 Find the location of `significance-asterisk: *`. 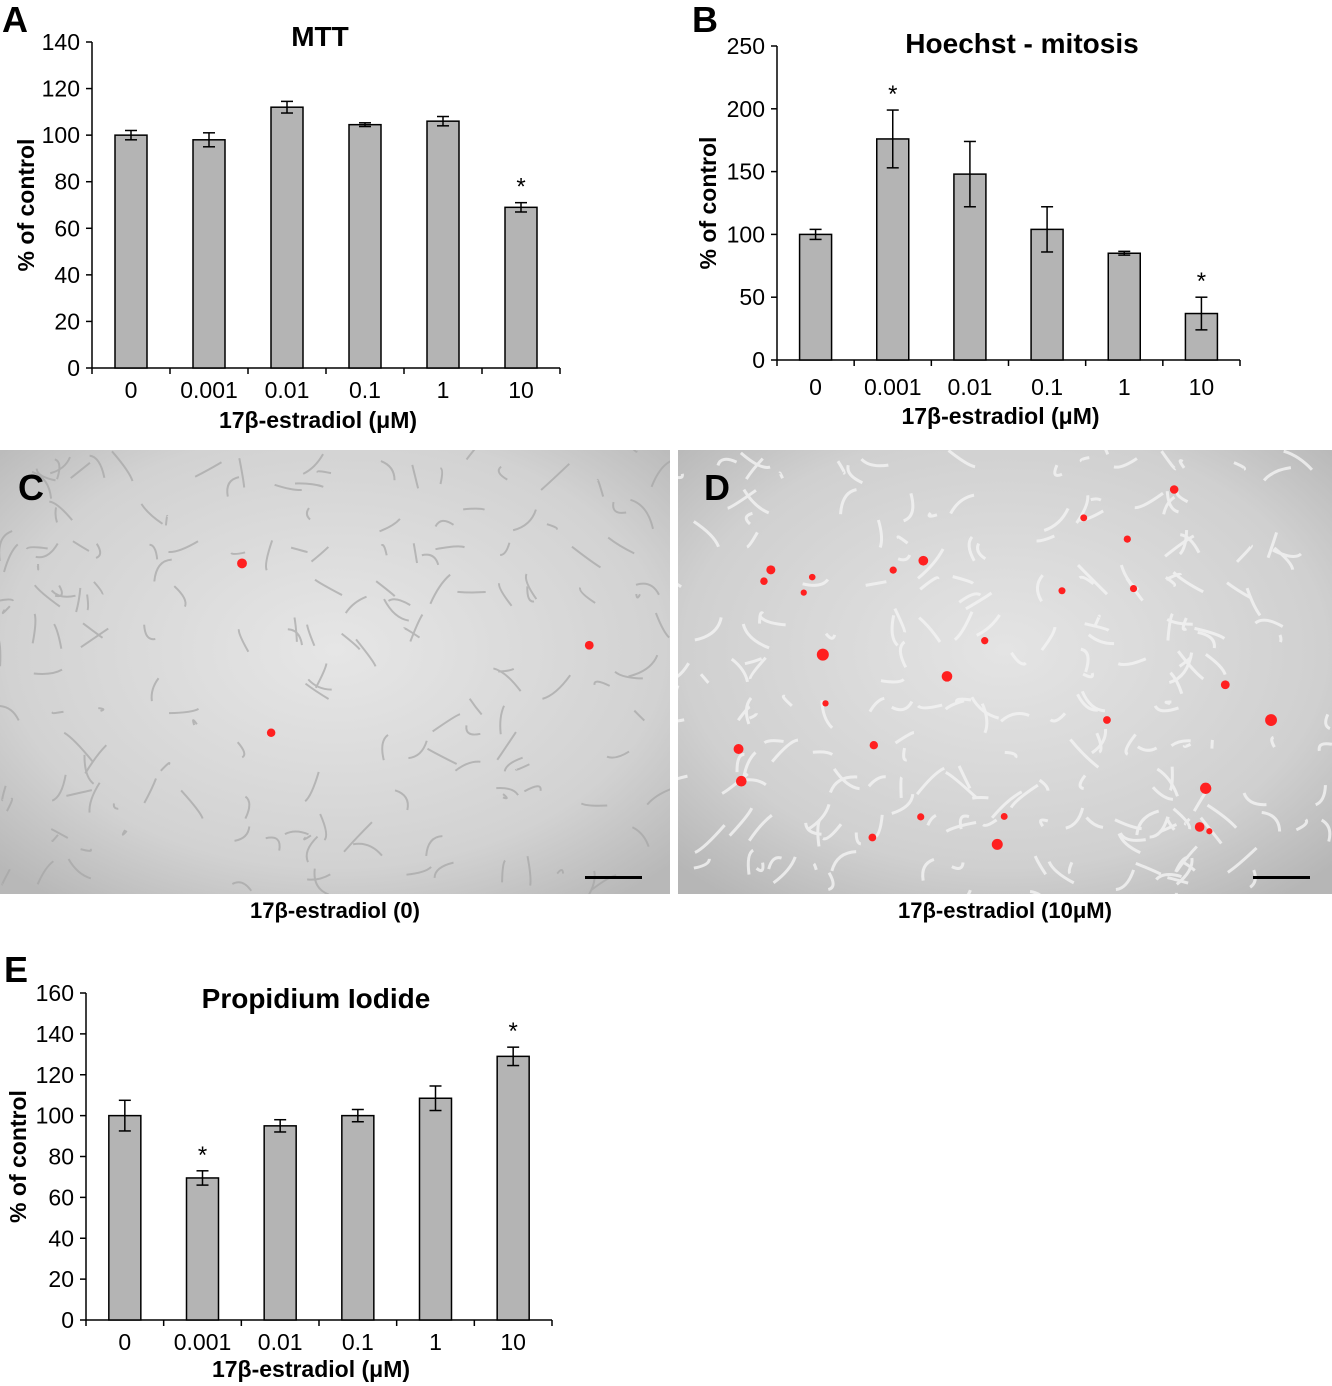

significance-asterisk: * is located at coordinates (520, 187).